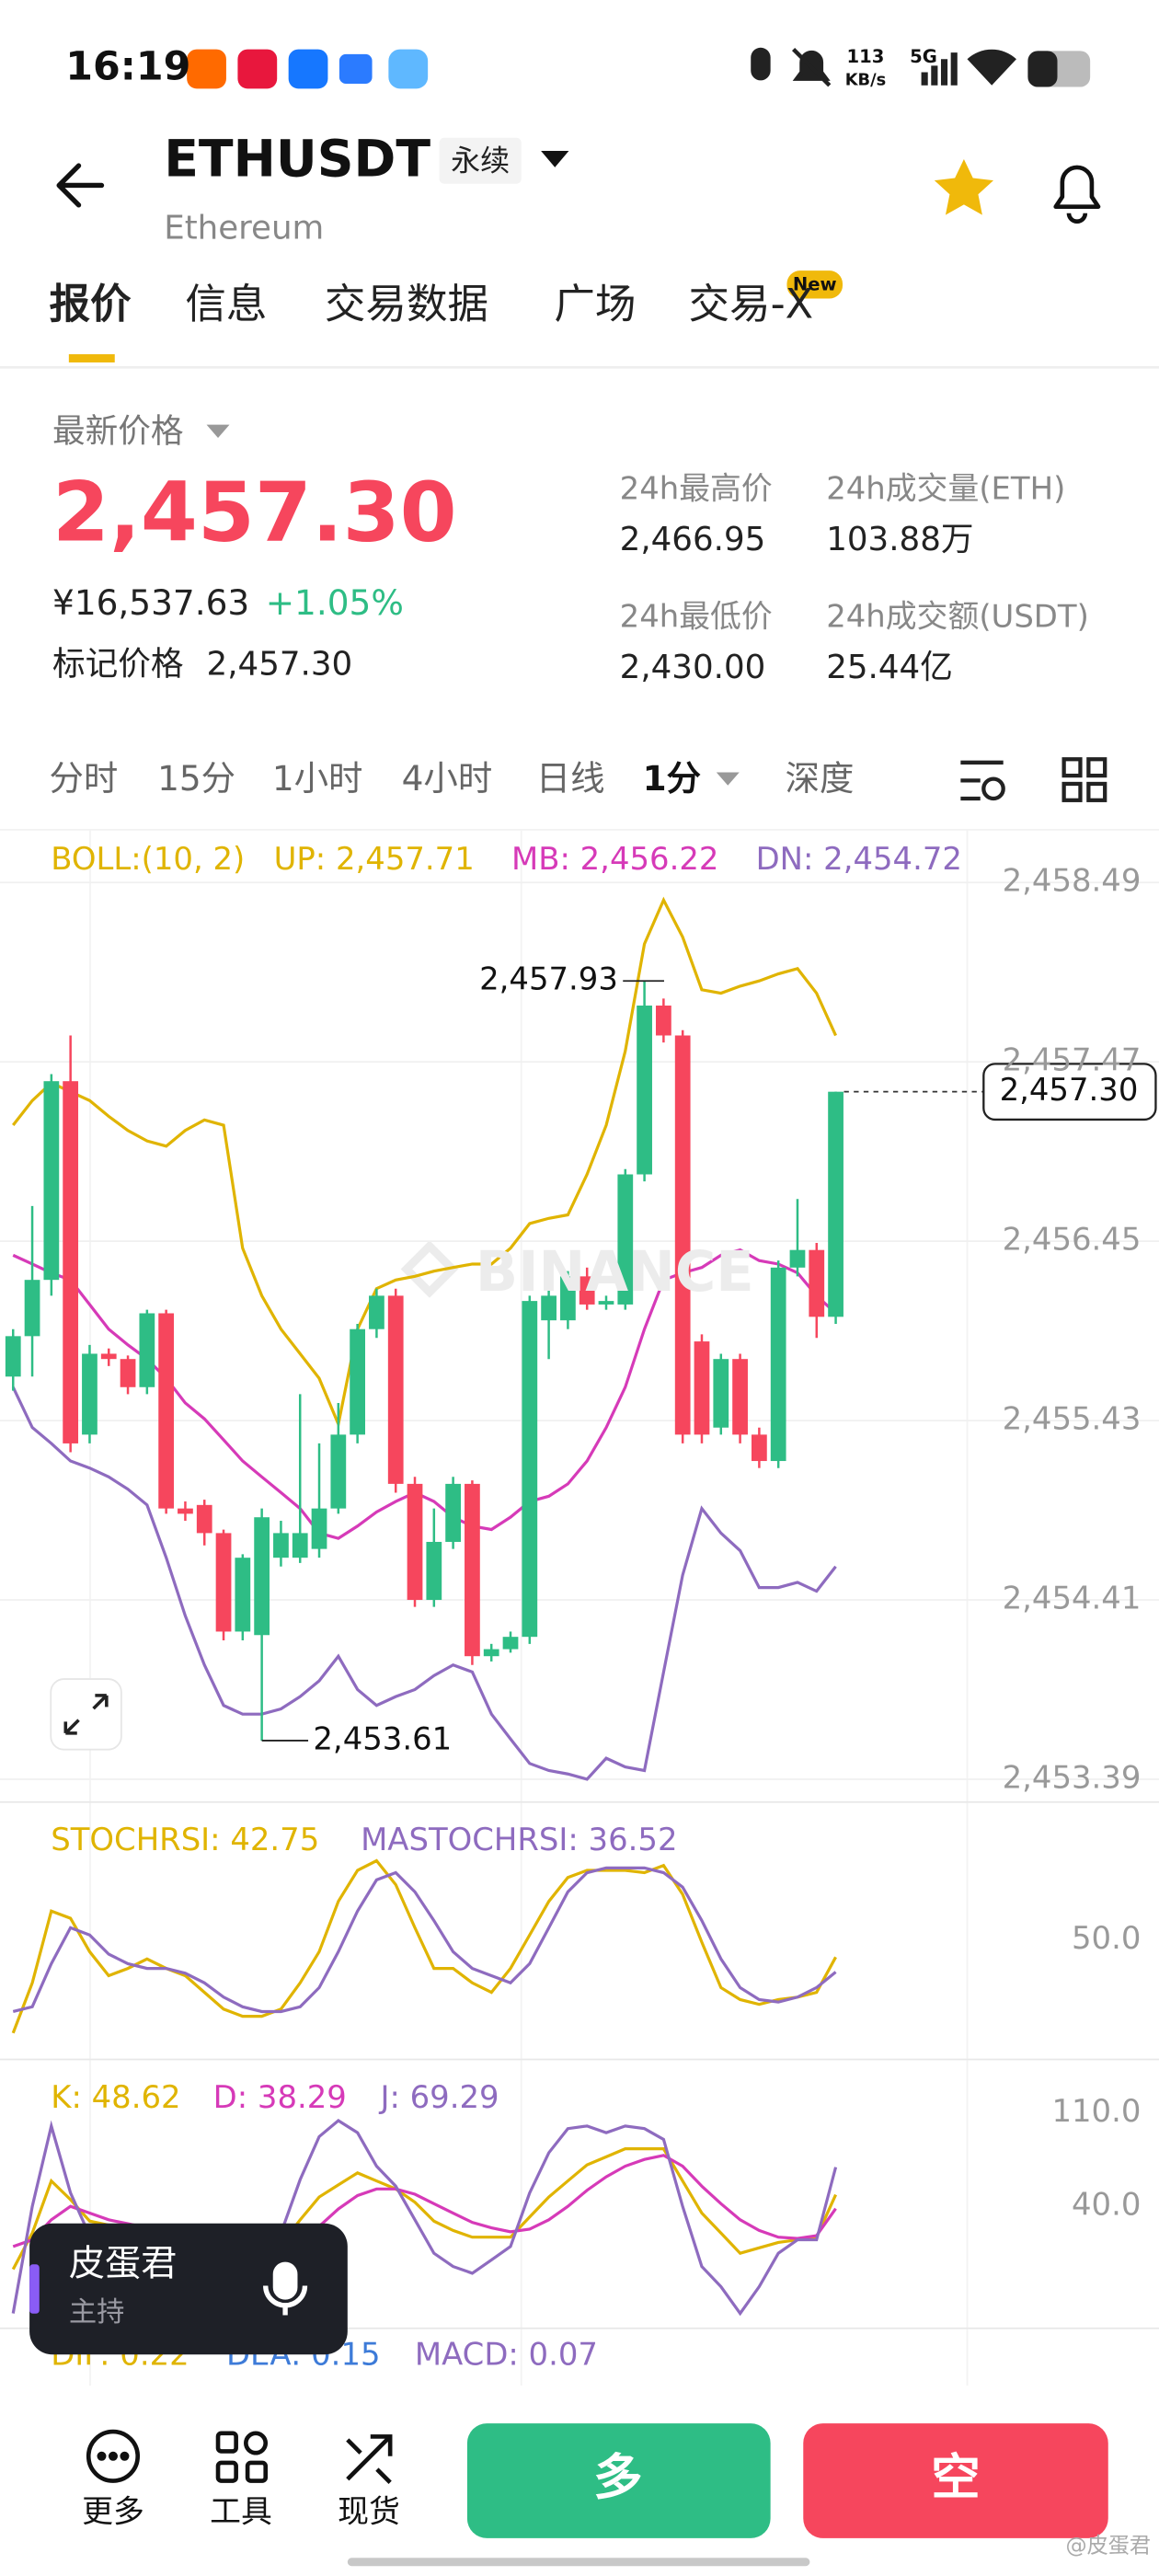 This screenshot has height=2576, width=1159. Describe the element at coordinates (206, 69) in the screenshot. I see `app-icon` at that location.